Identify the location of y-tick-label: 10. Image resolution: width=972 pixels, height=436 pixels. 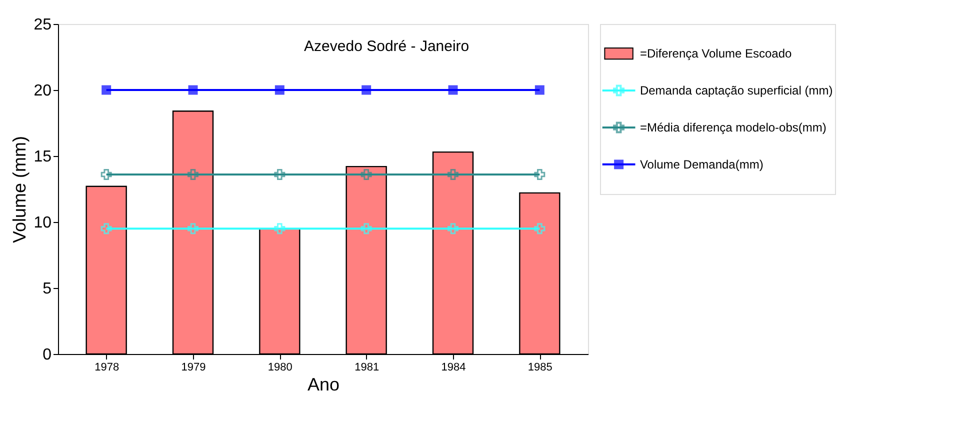
(43, 223).